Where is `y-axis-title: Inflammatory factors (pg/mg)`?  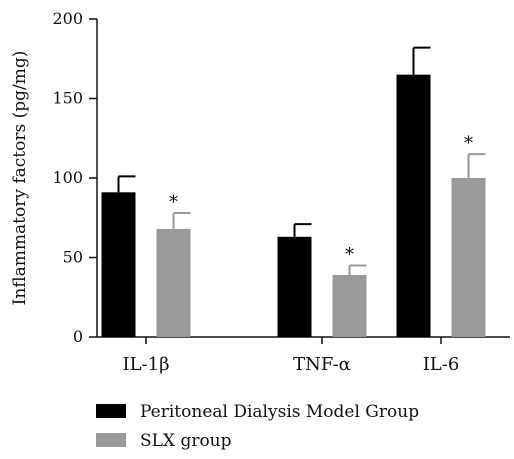 y-axis-title: Inflammatory factors (pg/mg) is located at coordinates (20, 178).